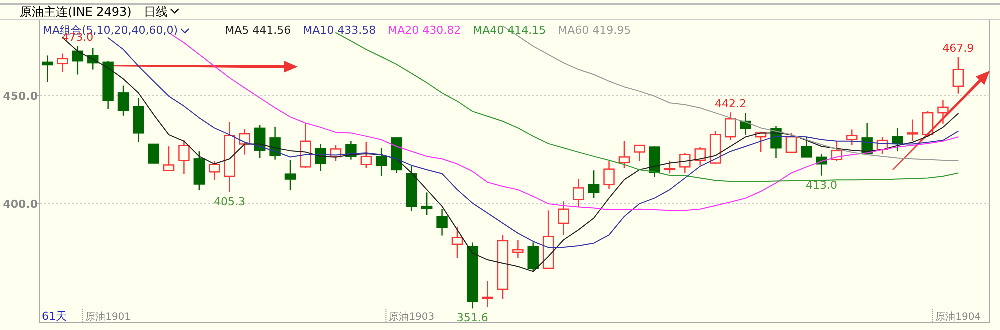 This screenshot has height=330, width=1000. What do you see at coordinates (509, 30) in the screenshot?
I see `text: MA40 414.15` at bounding box center [509, 30].